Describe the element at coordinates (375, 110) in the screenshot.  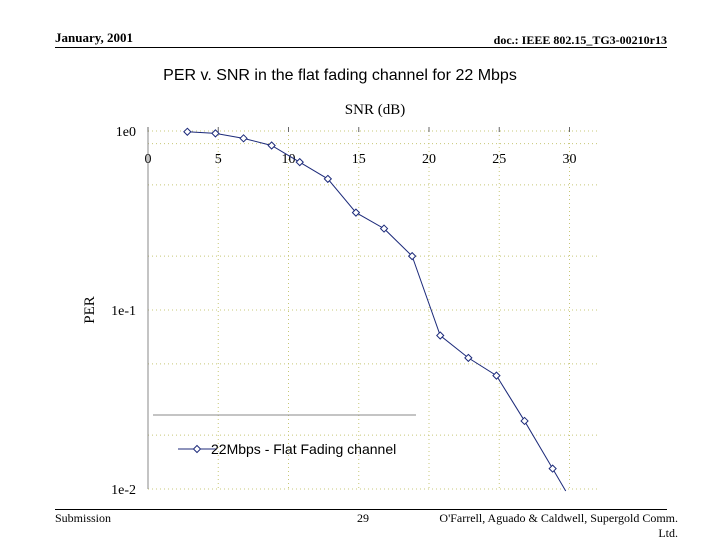
I see `x-axis-title: SNR (dB)` at that location.